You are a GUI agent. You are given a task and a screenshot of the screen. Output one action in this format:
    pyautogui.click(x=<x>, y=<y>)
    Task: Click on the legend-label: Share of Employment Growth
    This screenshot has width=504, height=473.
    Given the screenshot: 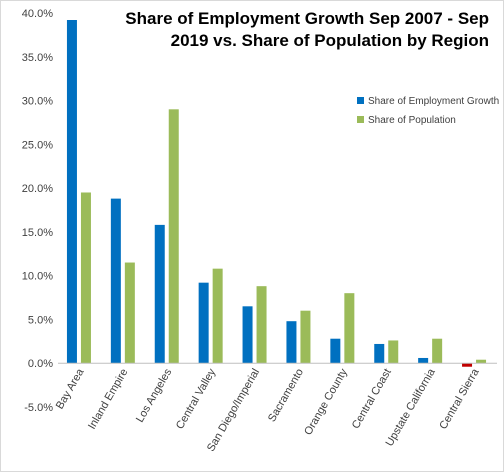 What is the action you would take?
    pyautogui.click(x=433, y=101)
    